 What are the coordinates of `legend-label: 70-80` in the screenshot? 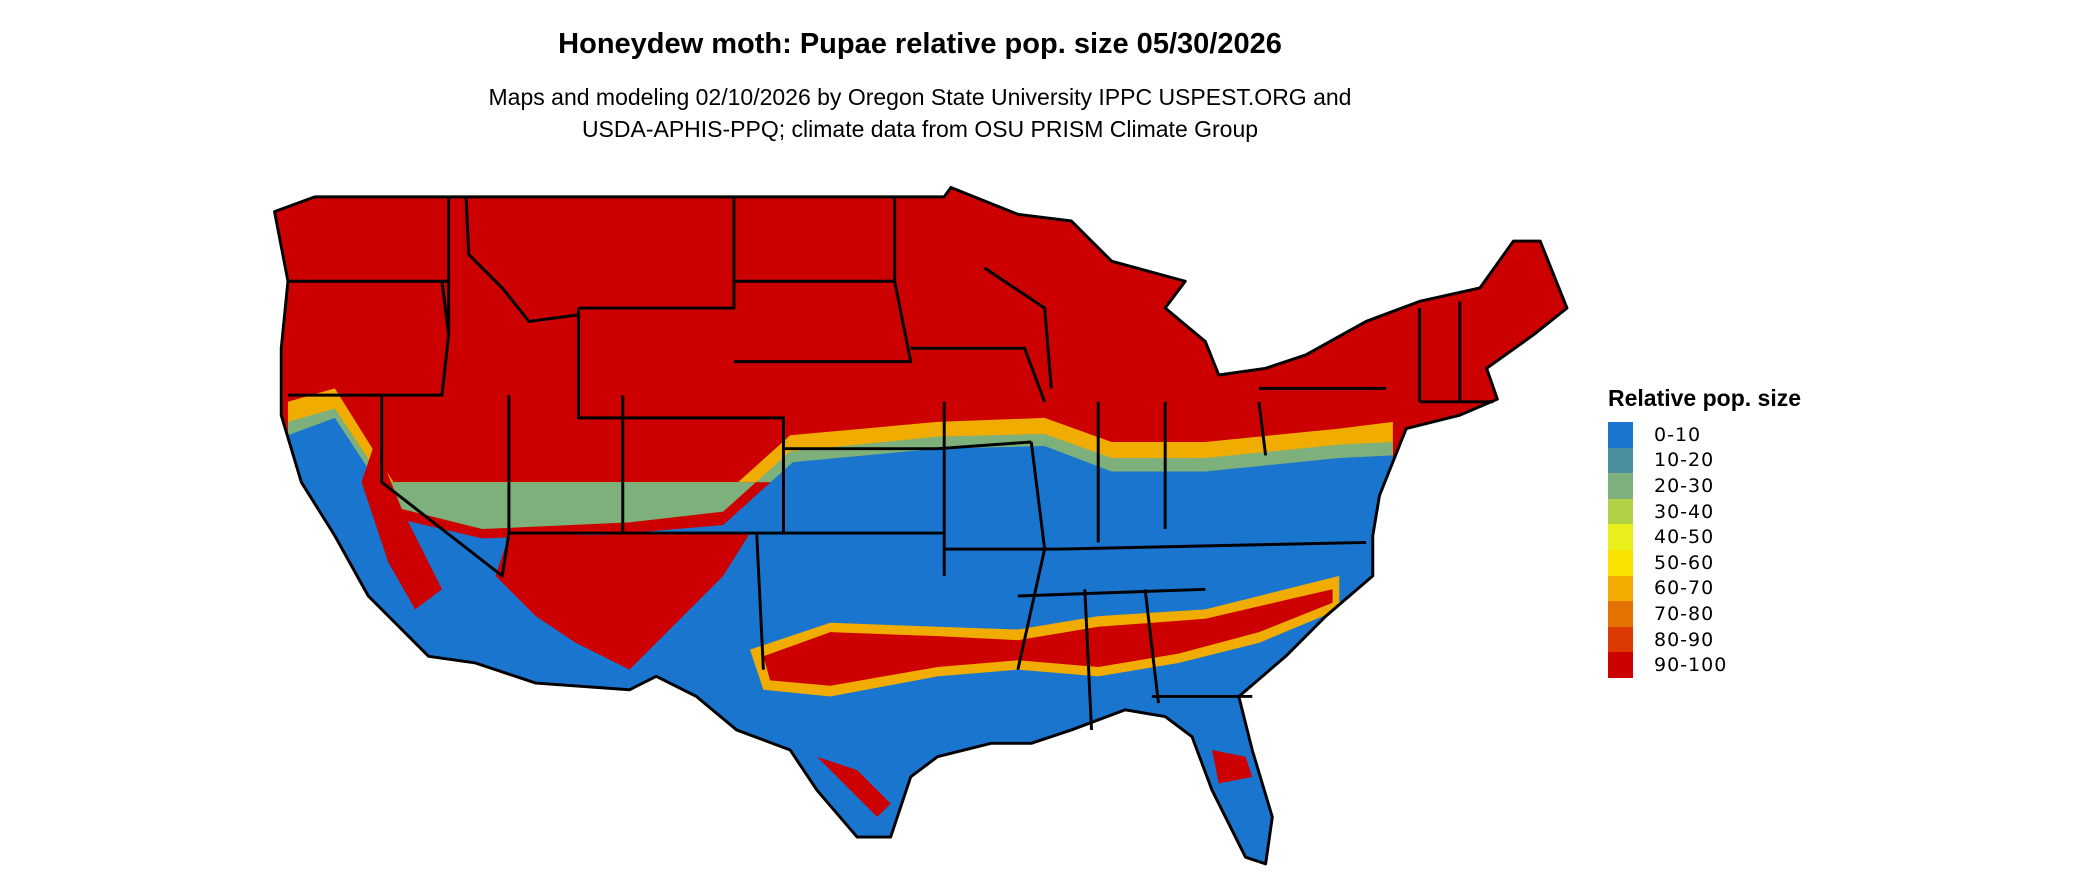 It's located at (1684, 613).